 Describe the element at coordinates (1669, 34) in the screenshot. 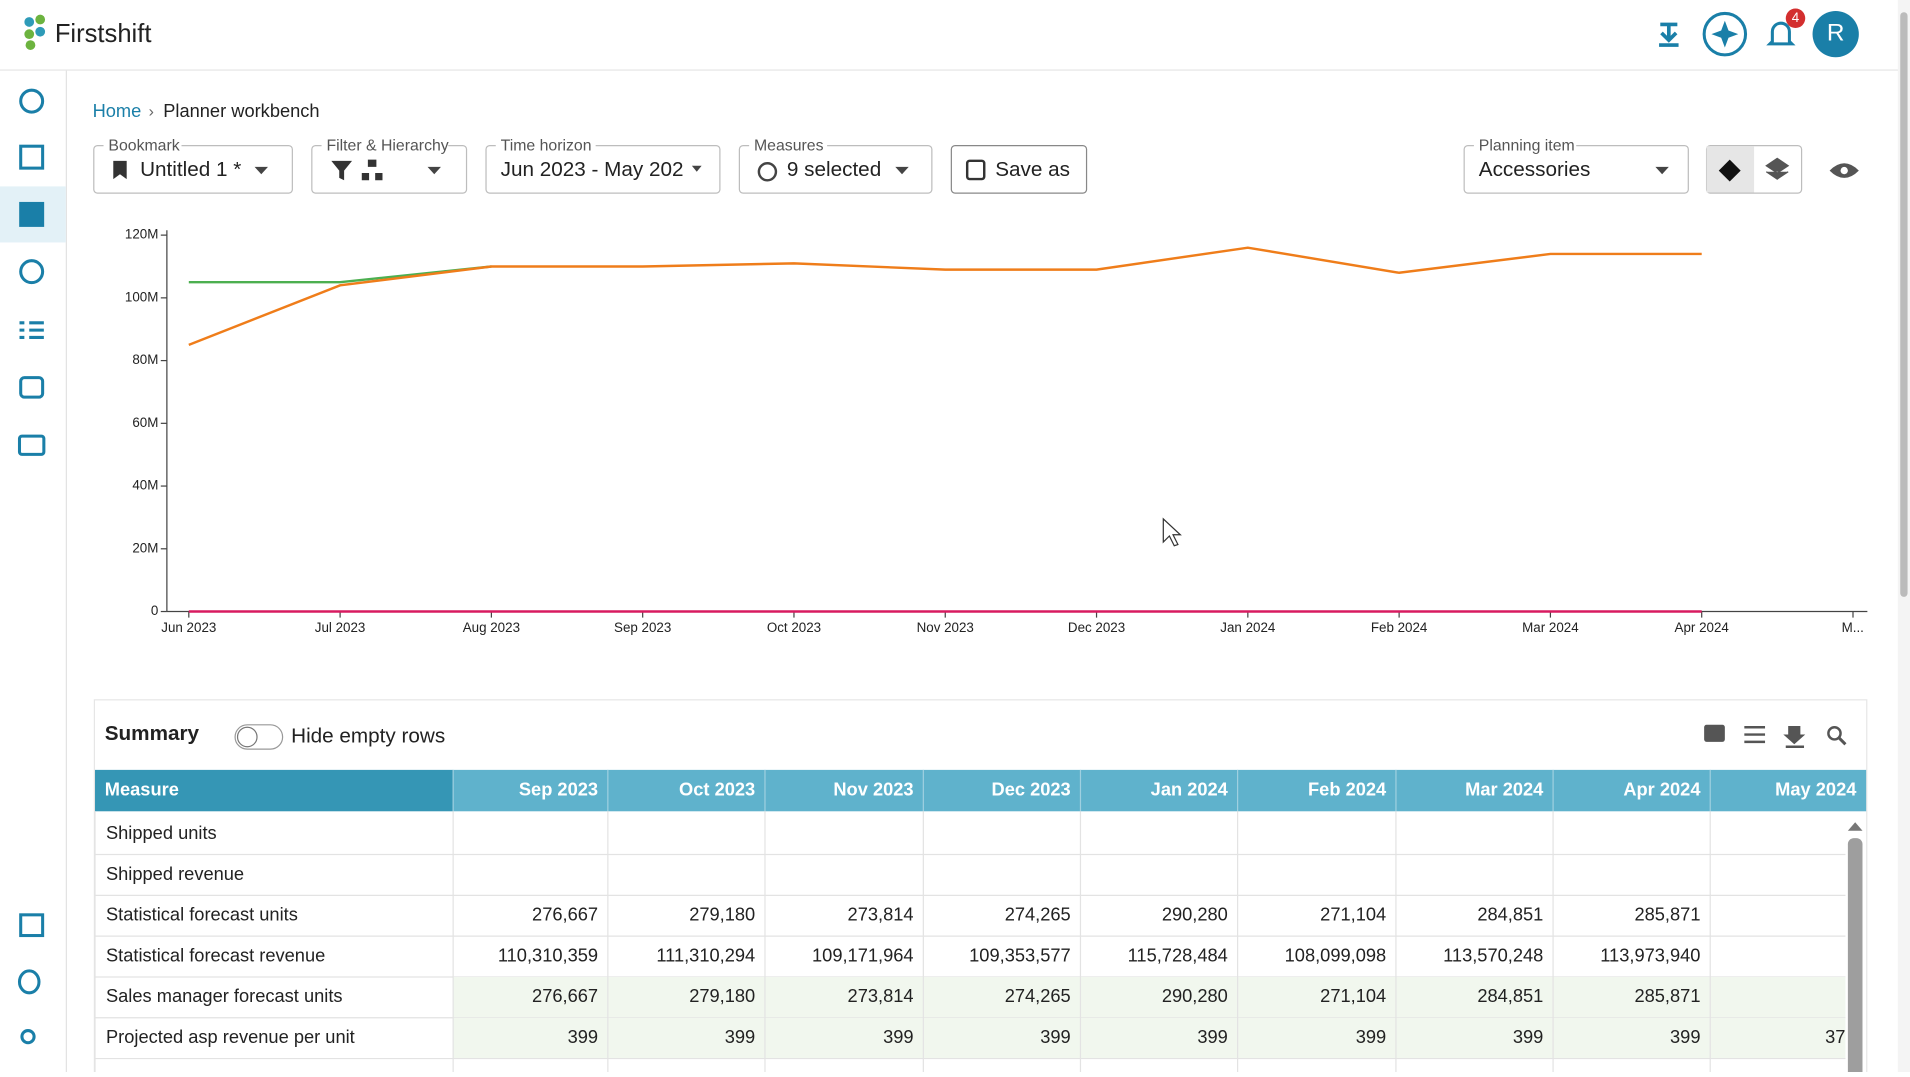

I see `download-icon` at that location.